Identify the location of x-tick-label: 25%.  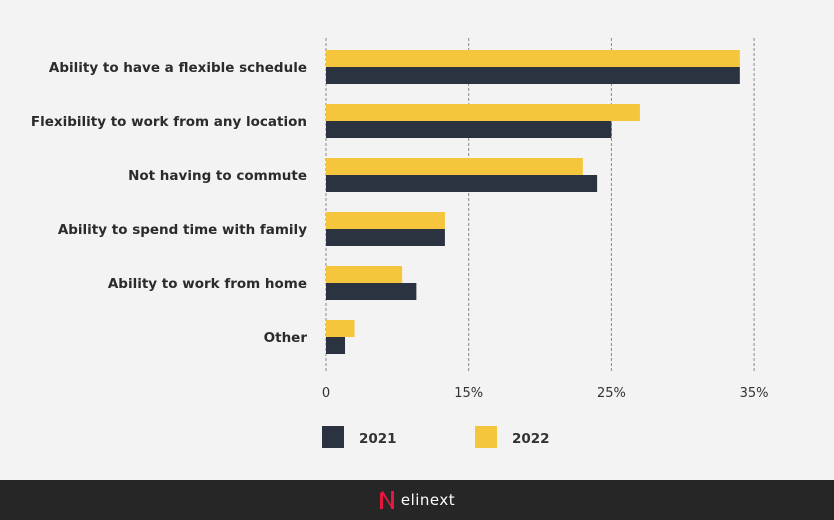
(611, 393).